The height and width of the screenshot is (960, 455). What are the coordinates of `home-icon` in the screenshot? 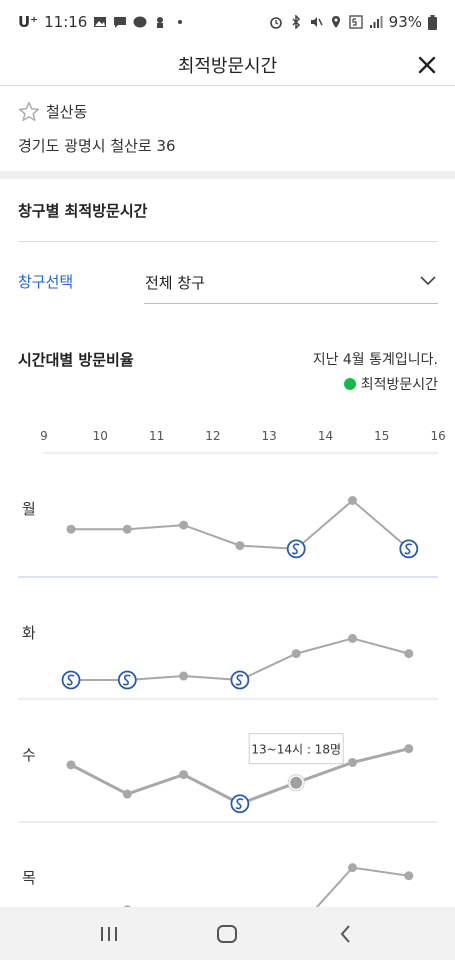 It's located at (227, 933).